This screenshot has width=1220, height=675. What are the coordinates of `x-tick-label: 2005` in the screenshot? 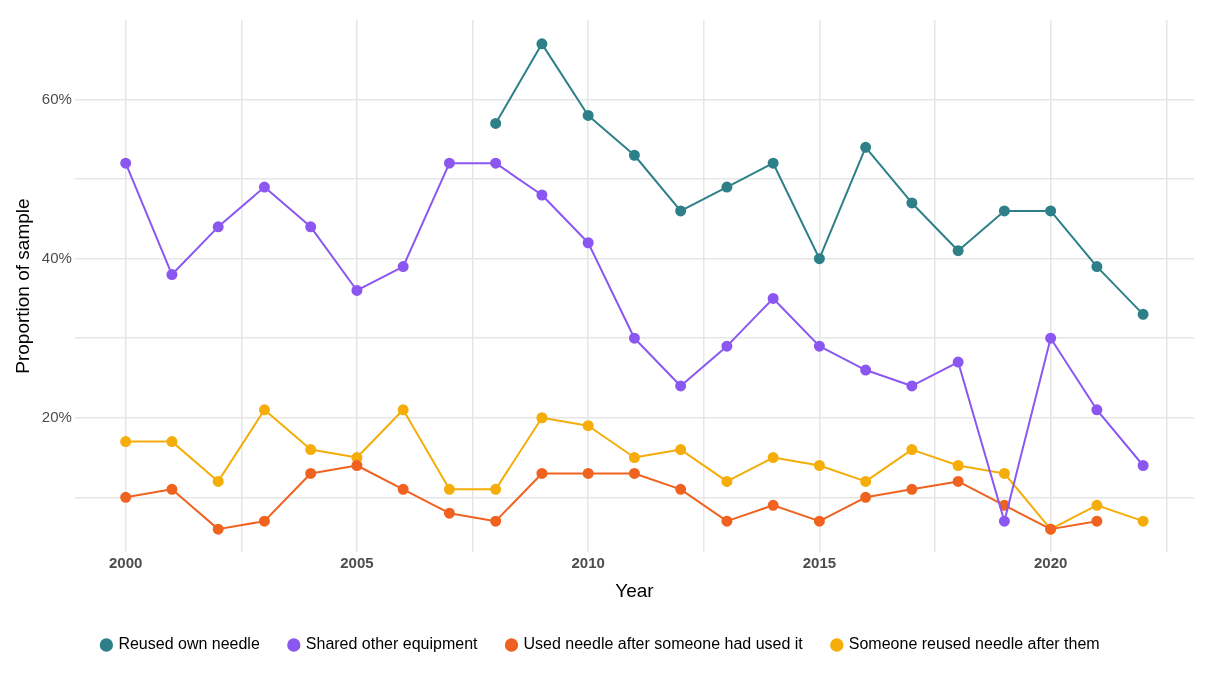 It's located at (357, 563).